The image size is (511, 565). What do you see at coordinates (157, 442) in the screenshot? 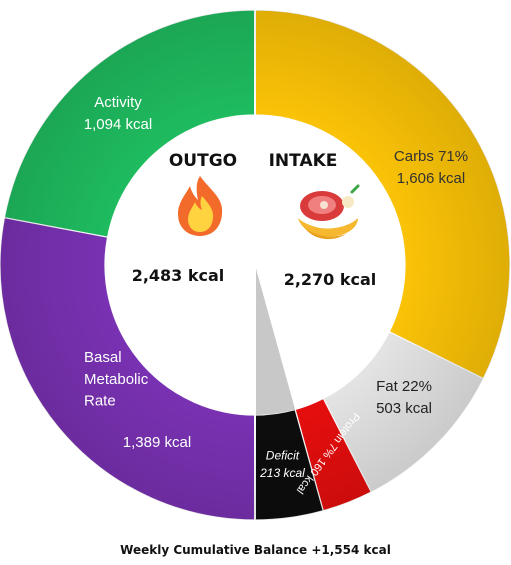
I see `bmr-value-label: 1,389 kcal` at bounding box center [157, 442].